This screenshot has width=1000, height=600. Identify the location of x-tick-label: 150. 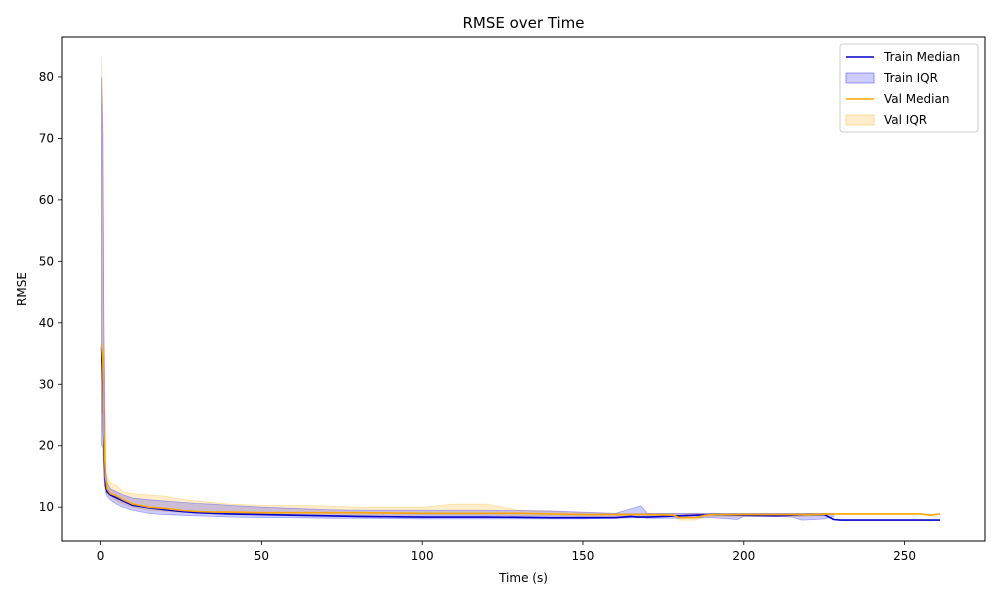
(583, 556).